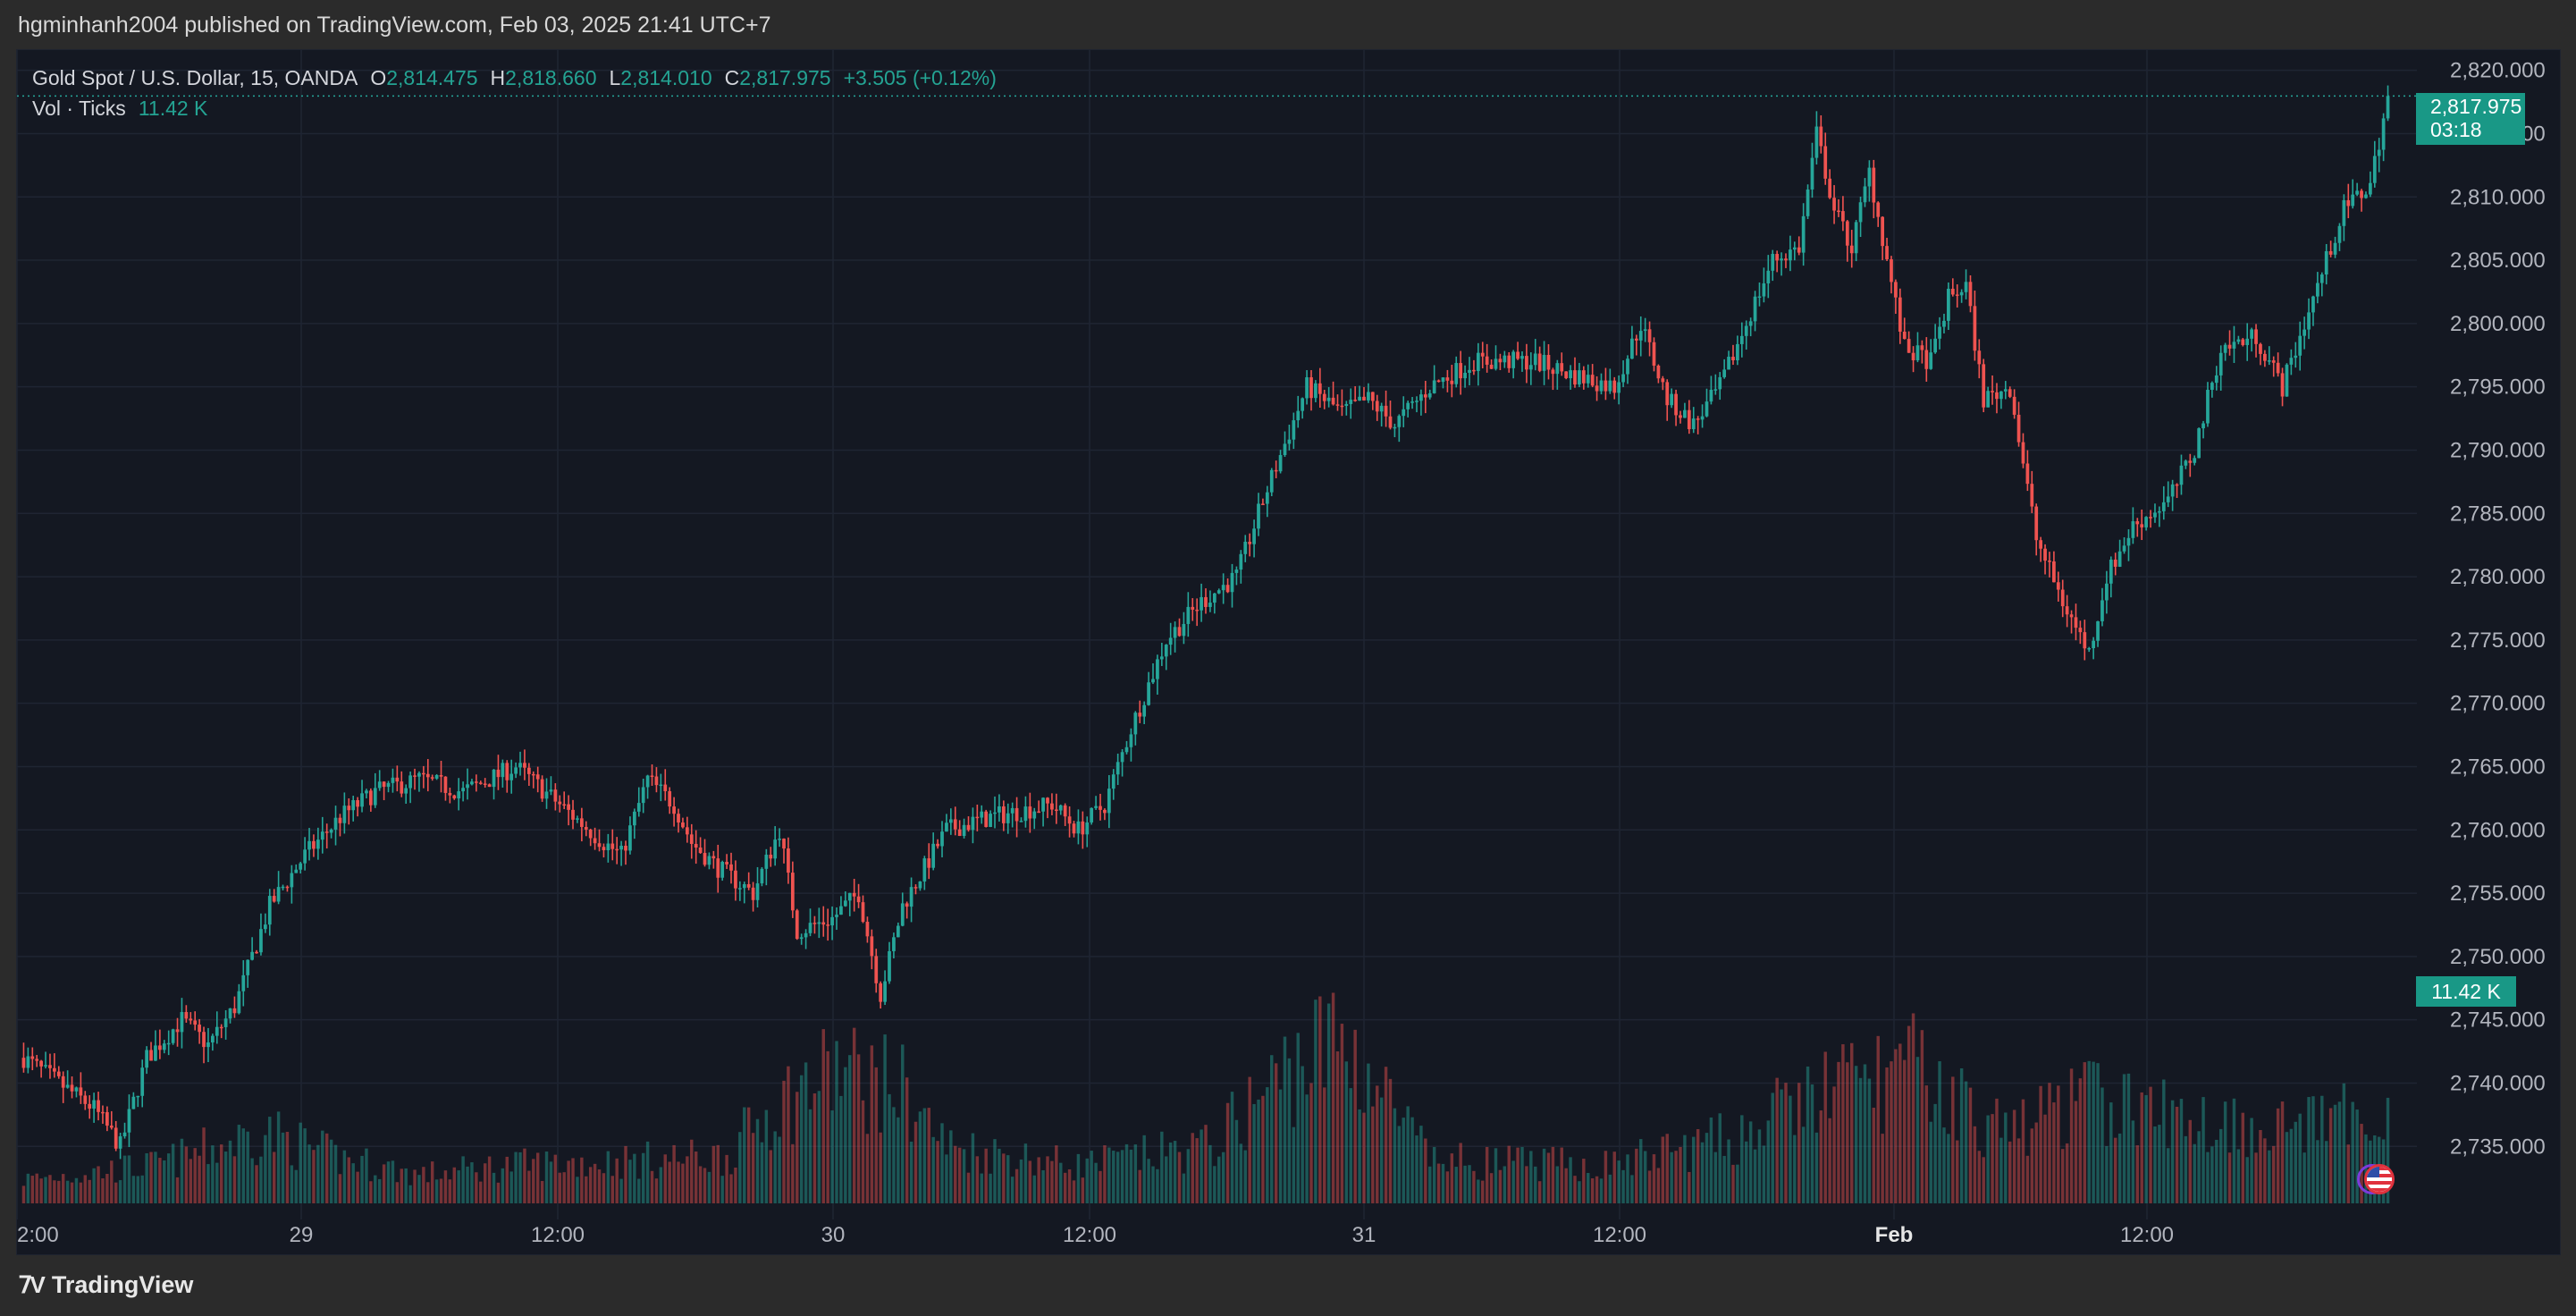  What do you see at coordinates (79, 108) in the screenshot?
I see `volume-label: Vol · Ticks` at bounding box center [79, 108].